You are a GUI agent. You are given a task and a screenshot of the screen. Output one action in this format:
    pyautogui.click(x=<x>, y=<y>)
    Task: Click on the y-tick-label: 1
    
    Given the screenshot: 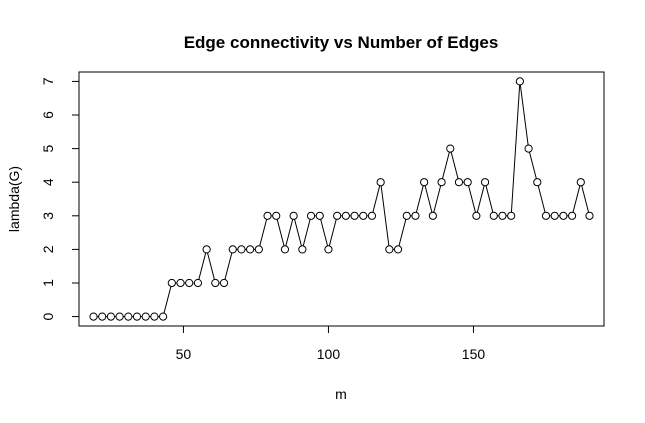 What is the action you would take?
    pyautogui.click(x=48, y=283)
    